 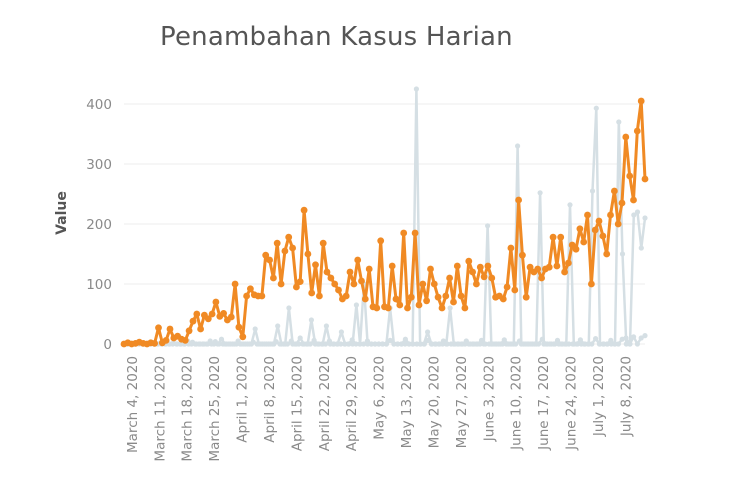 I want to click on x-tick-label: June 3, 2020, so click(x=489, y=399).